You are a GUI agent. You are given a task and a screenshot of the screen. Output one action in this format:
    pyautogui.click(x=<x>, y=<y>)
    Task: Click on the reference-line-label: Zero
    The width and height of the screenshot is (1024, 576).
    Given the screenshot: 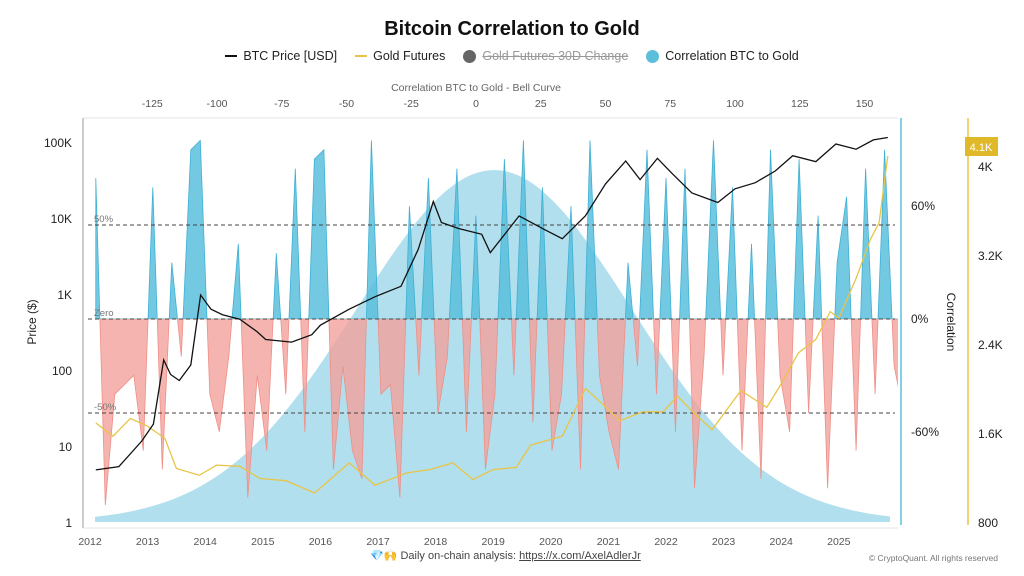 What is the action you would take?
    pyautogui.click(x=104, y=313)
    